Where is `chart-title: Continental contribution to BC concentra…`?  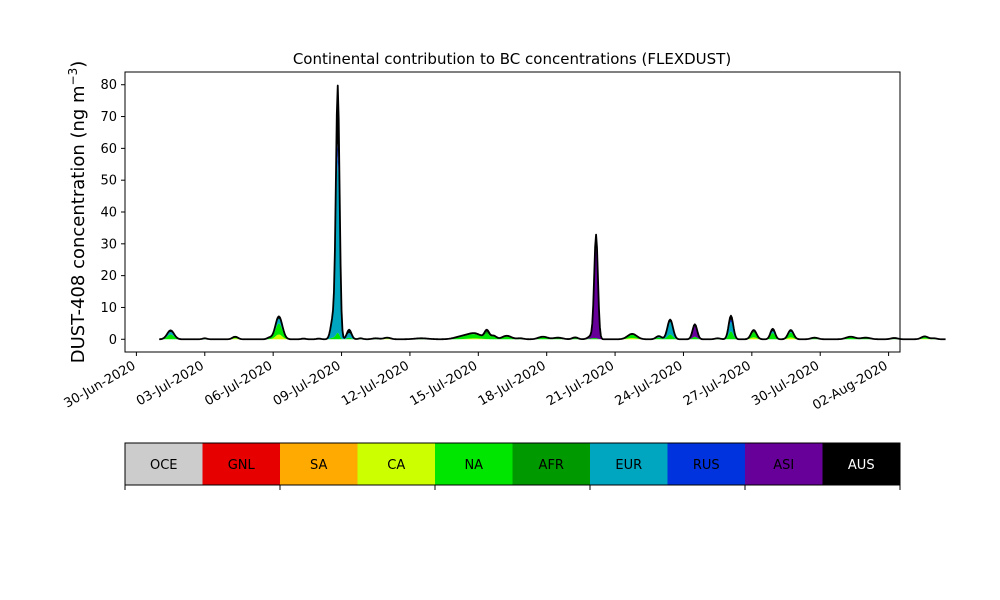
chart-title: Continental contribution to BC concentra… is located at coordinates (512, 59).